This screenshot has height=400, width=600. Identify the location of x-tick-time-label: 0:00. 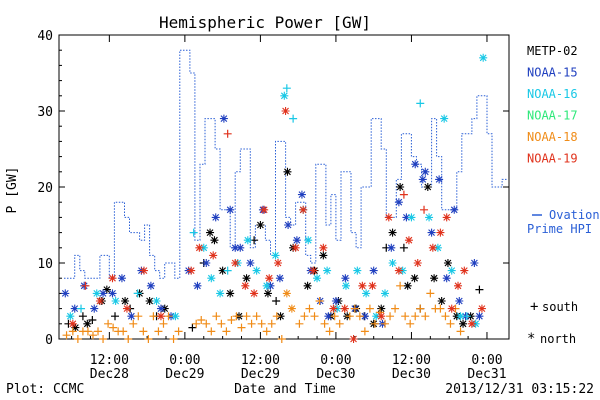
(335, 360).